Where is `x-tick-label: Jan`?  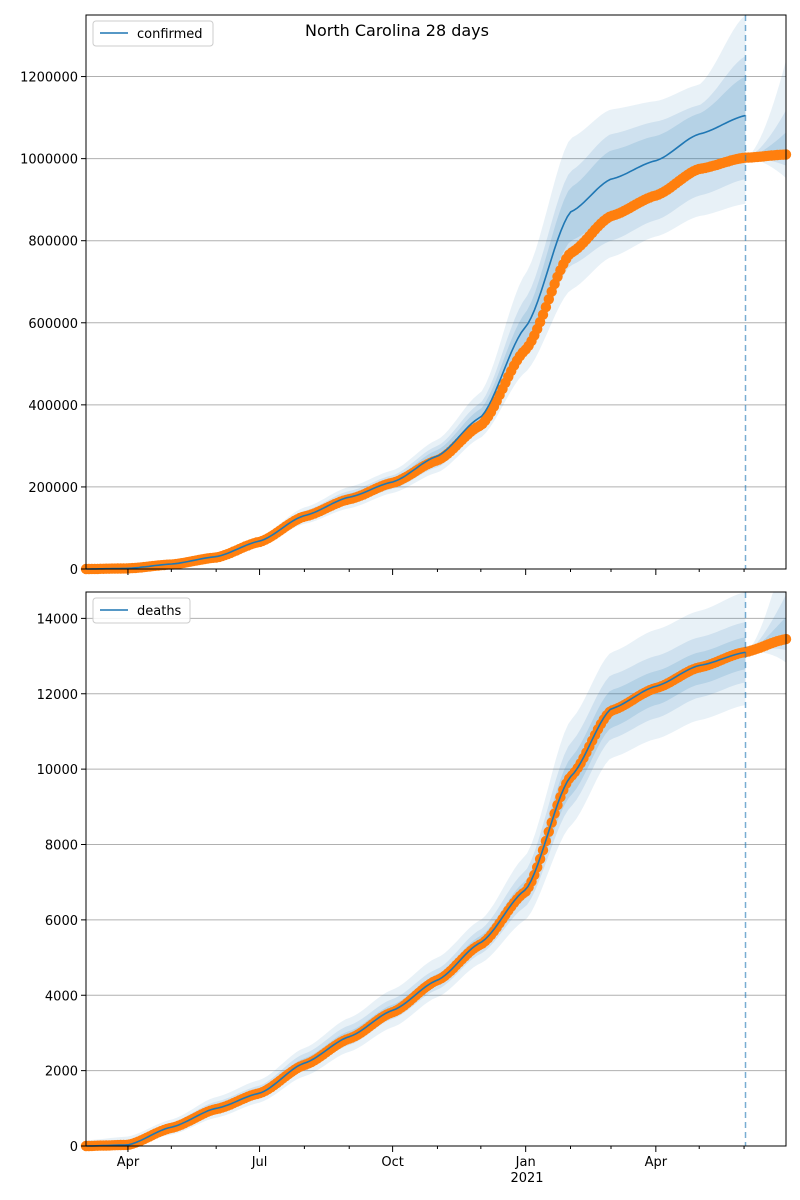
x-tick-label: Jan is located at coordinates (525, 1162).